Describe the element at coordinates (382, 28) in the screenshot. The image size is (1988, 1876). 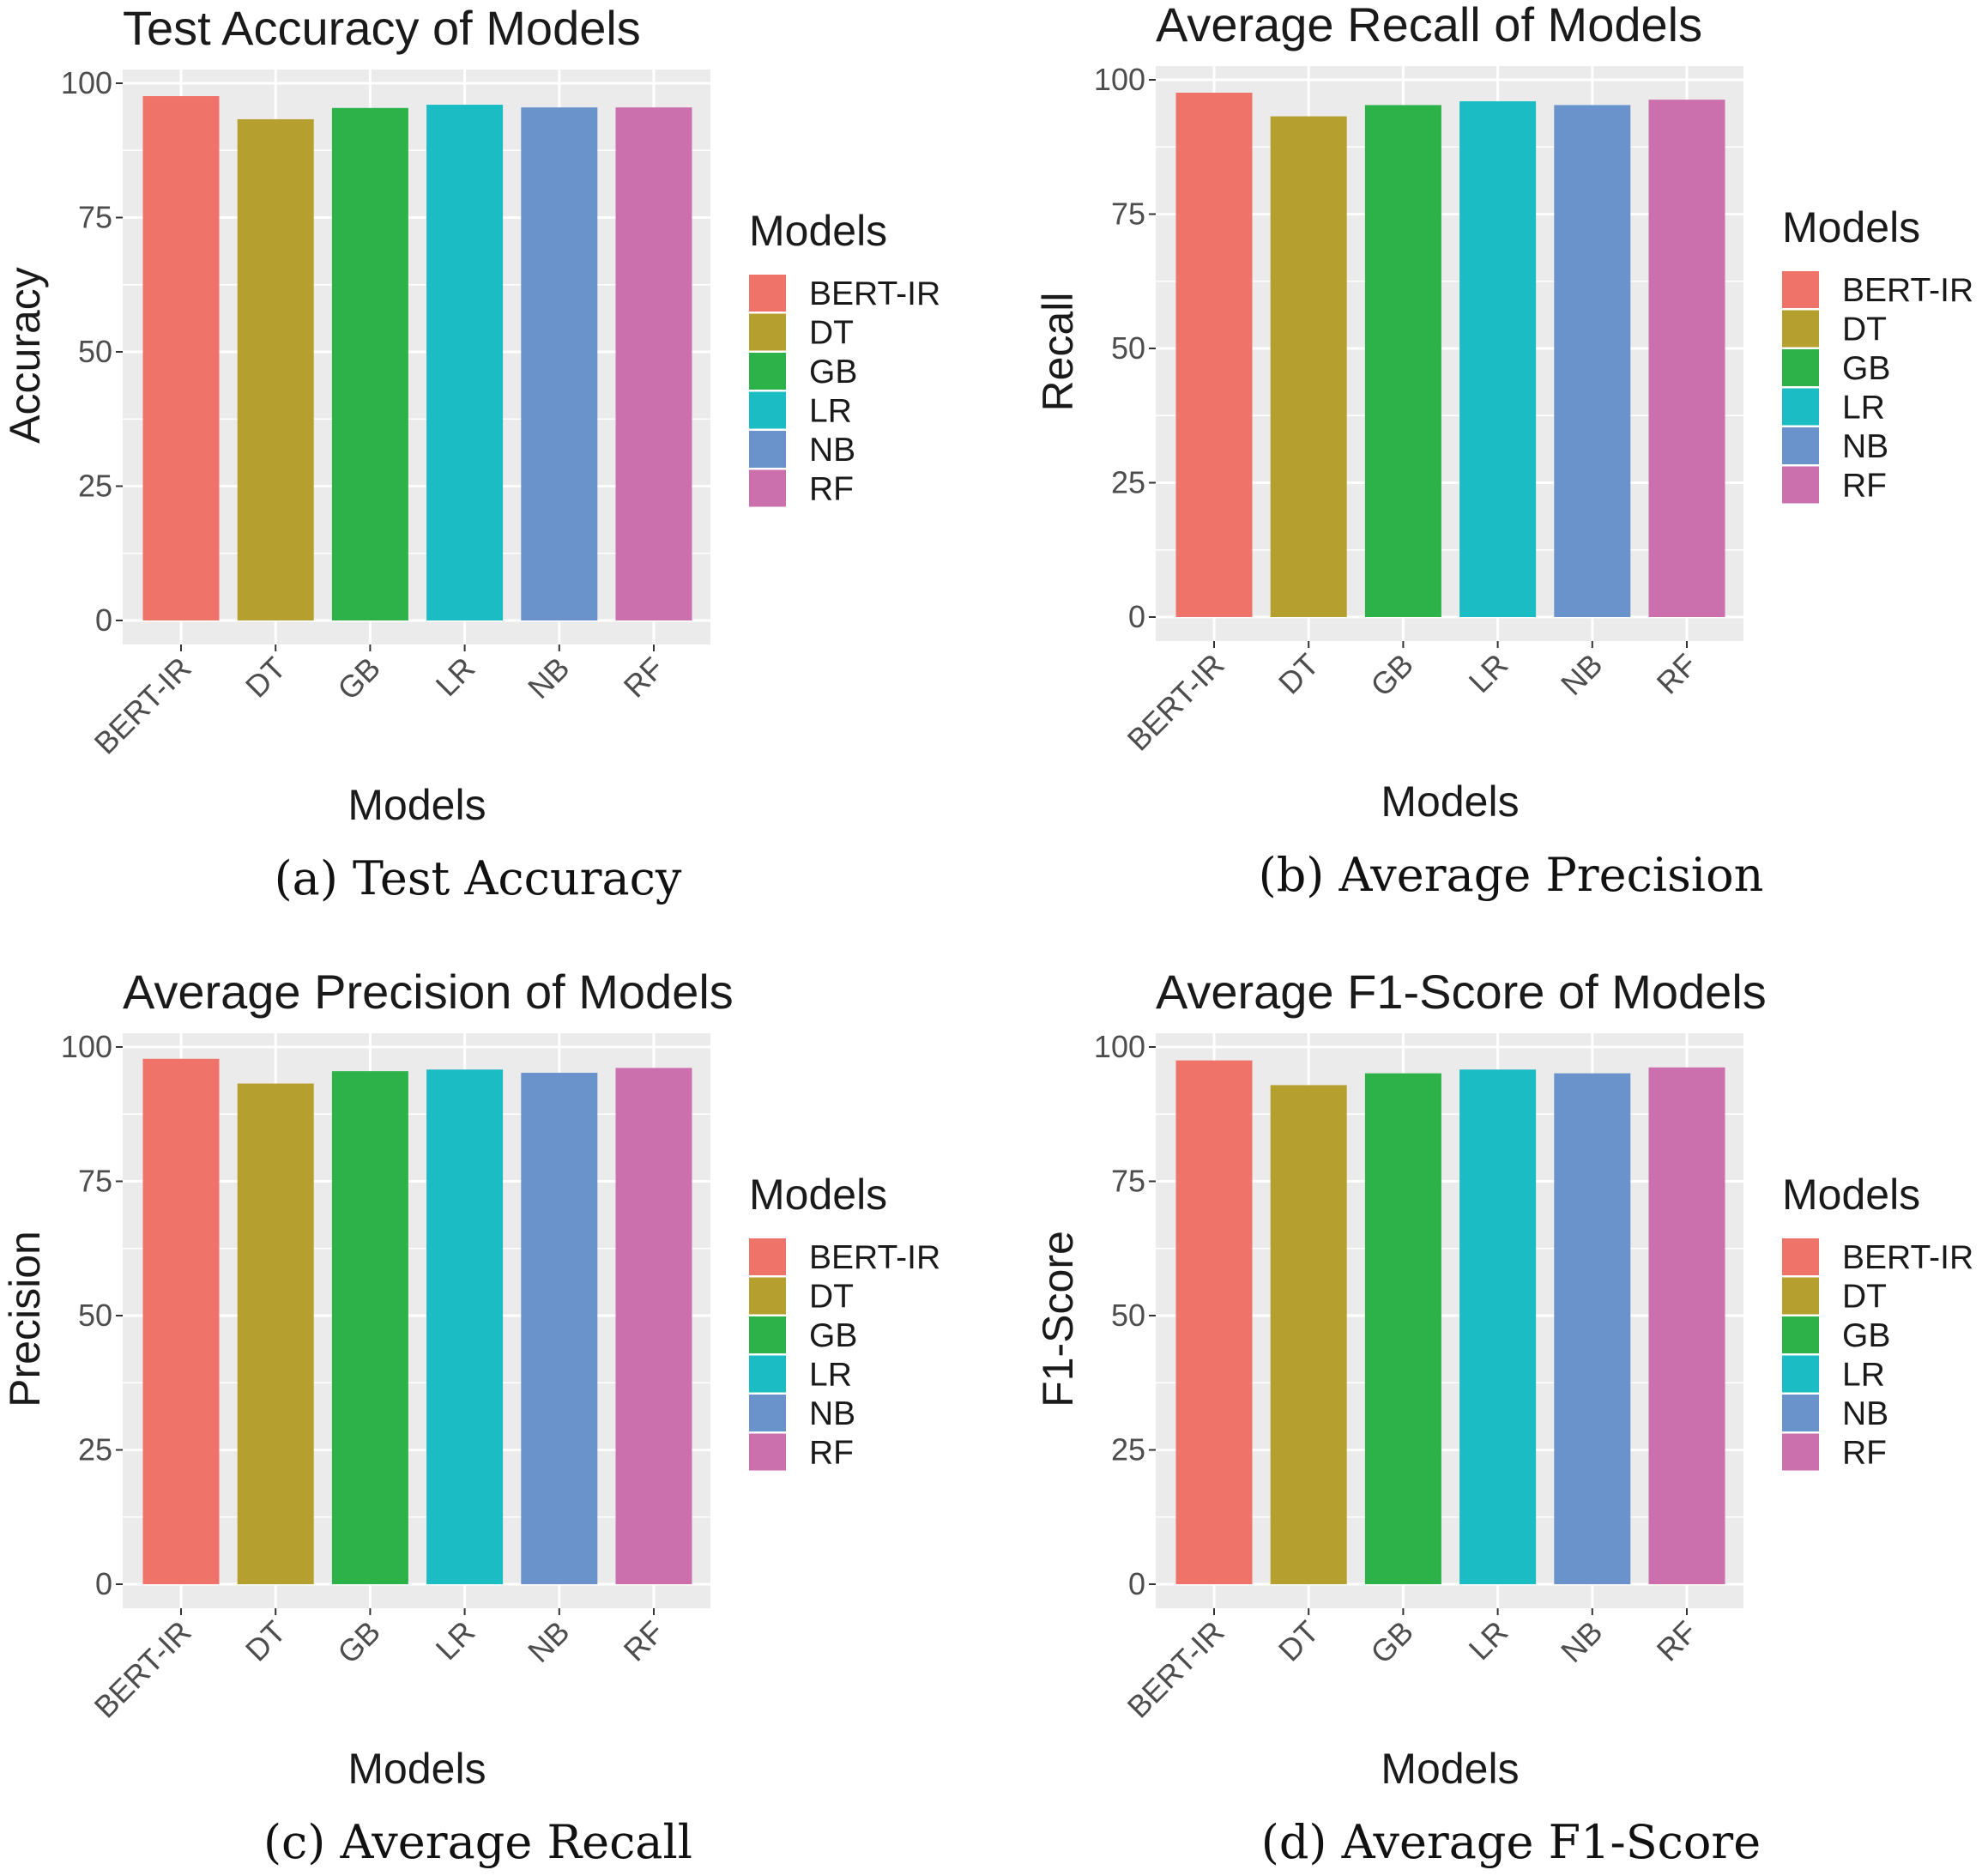
I see `chart-title: Test Accuracy of Models` at that location.